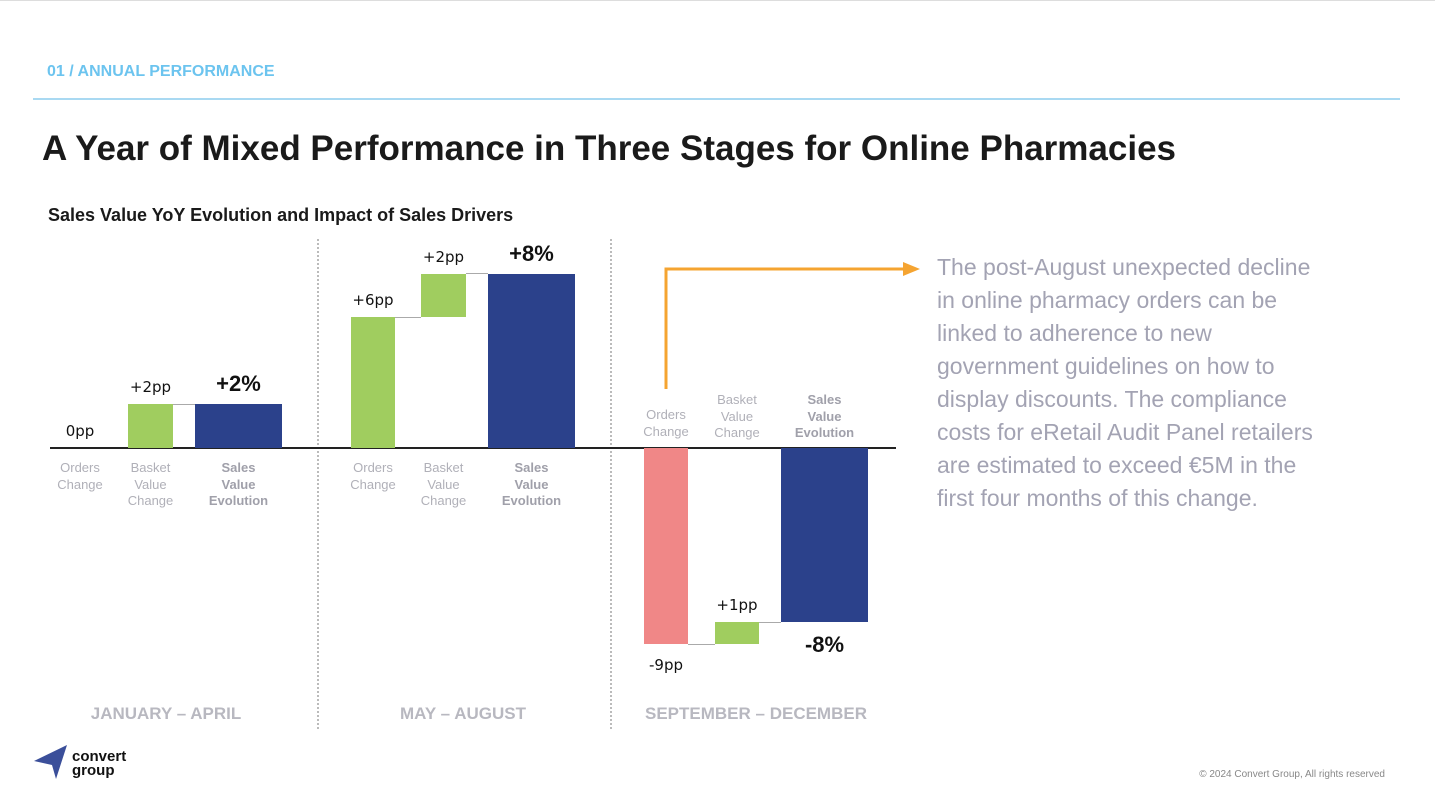 This screenshot has width=1435, height=808. Describe the element at coordinates (737, 605) in the screenshot. I see `value-label: +1pp` at that location.